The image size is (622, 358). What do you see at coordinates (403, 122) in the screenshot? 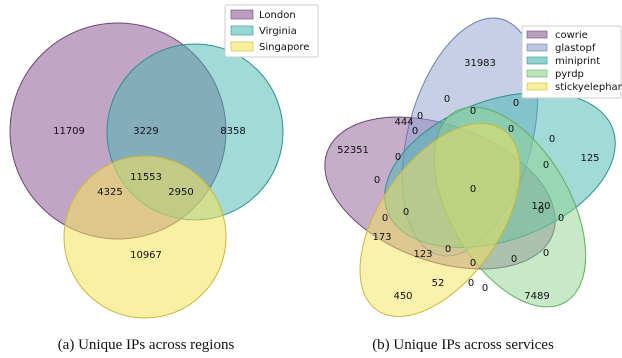
I see `count-cowrie-glastopf: 444` at bounding box center [403, 122].